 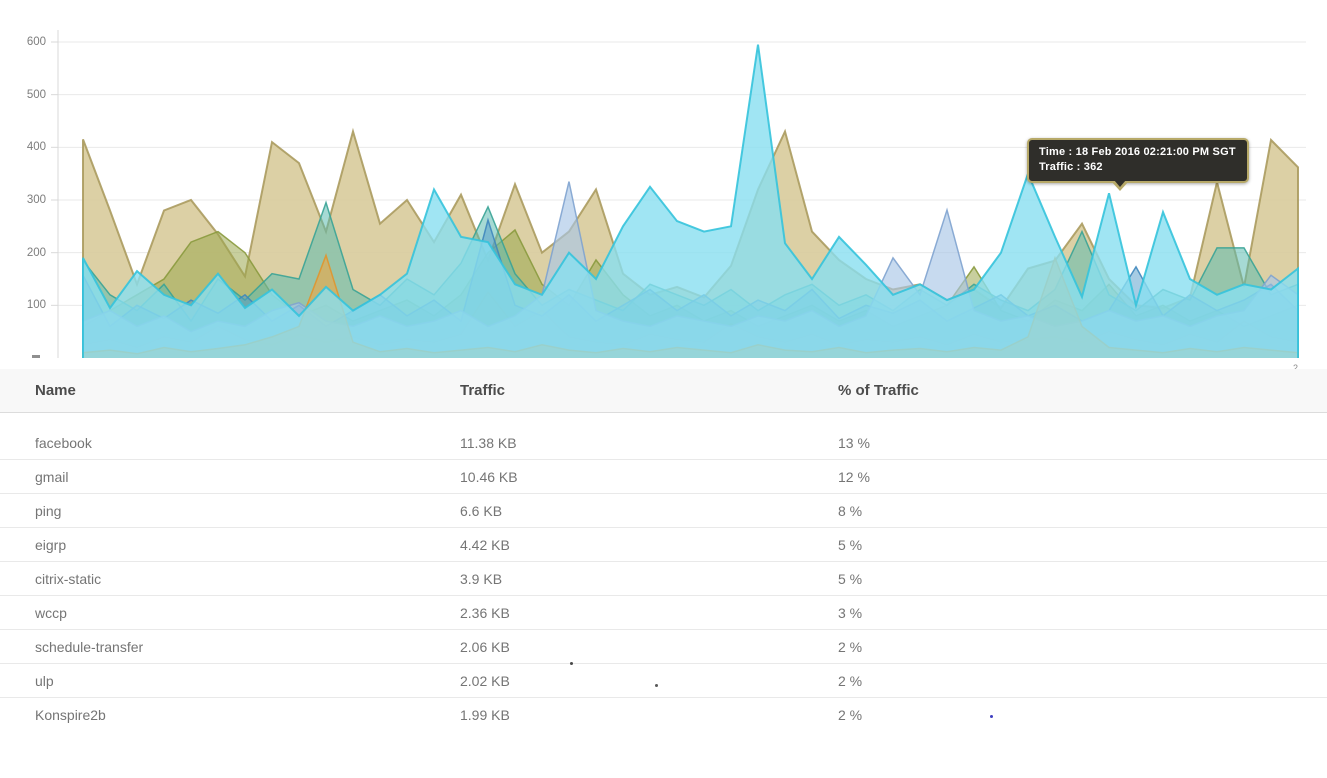 I want to click on traffic-table-header: Name Traffic% of Traffic, so click(x=663, y=391).